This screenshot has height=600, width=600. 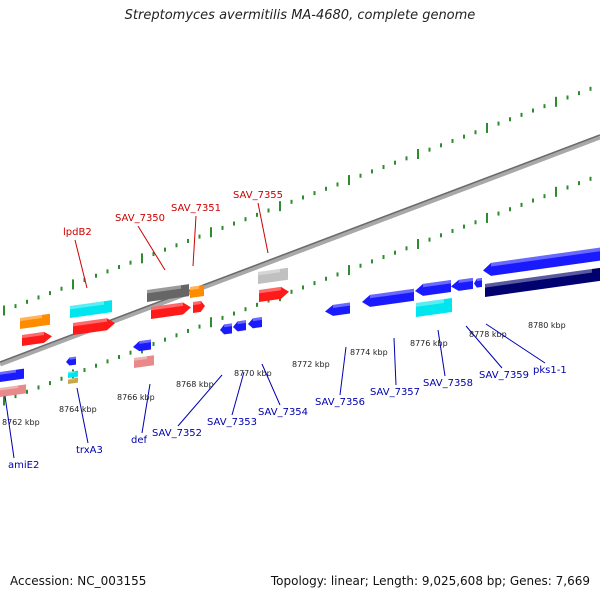 I want to click on gene-orange, so click(x=197, y=291).